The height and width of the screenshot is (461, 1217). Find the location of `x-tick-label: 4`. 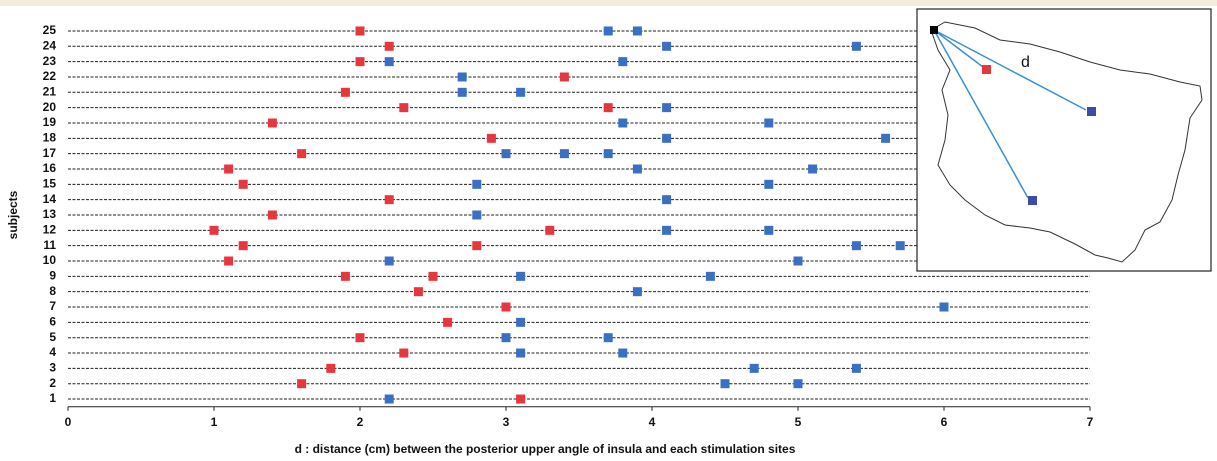

x-tick-label: 4 is located at coordinates (652, 422).